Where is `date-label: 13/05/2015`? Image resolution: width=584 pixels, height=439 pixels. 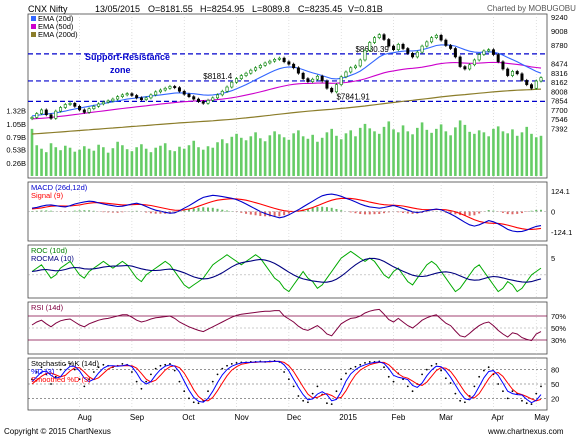
date-label: 13/05/2015 is located at coordinates (118, 9).